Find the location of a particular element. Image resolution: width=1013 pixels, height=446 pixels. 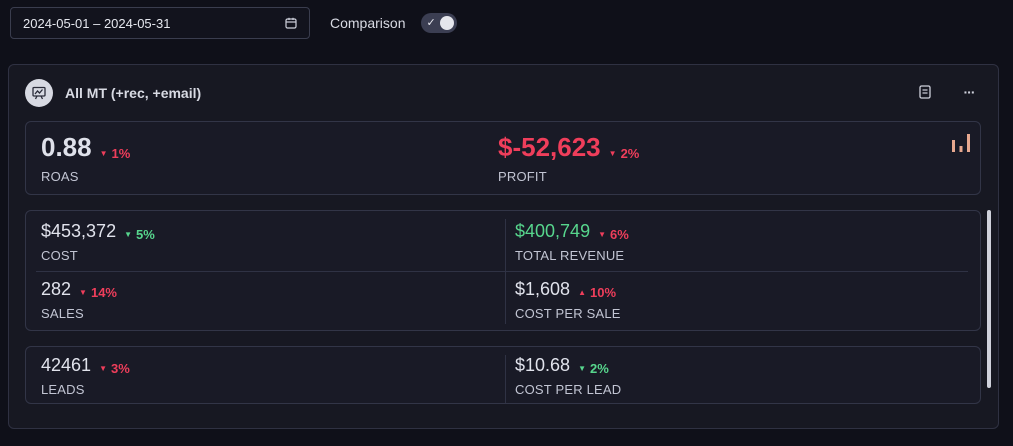

scrollbar is located at coordinates (989, 299).